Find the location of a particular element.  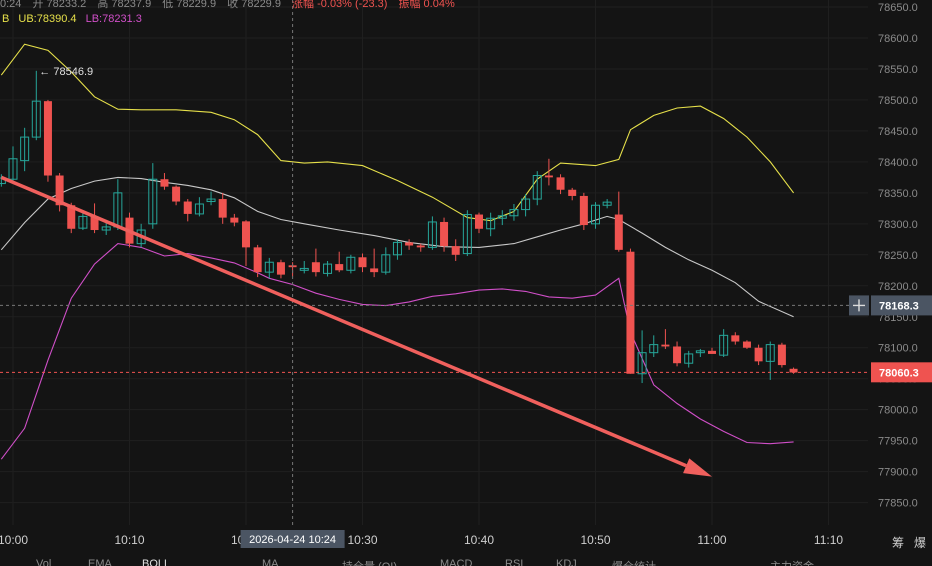

chips-button: 筹 is located at coordinates (898, 543).